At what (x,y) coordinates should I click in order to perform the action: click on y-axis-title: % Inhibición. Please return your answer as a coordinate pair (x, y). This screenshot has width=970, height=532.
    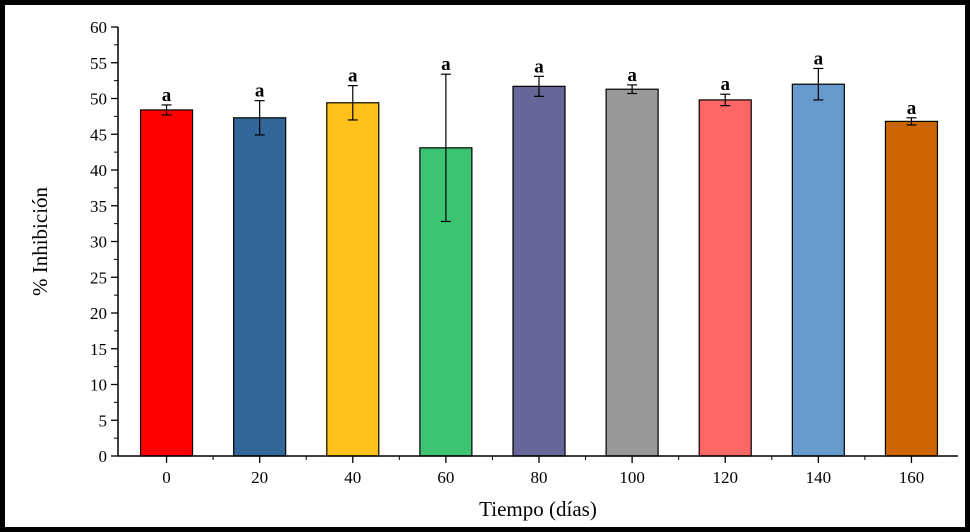
    Looking at the image, I should click on (40, 241).